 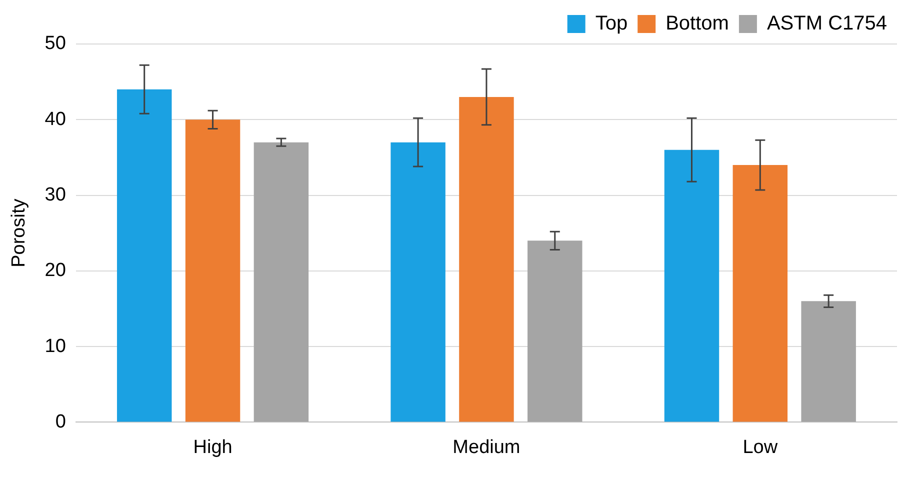 What do you see at coordinates (55, 43) in the screenshot?
I see `y-tick-label: 50` at bounding box center [55, 43].